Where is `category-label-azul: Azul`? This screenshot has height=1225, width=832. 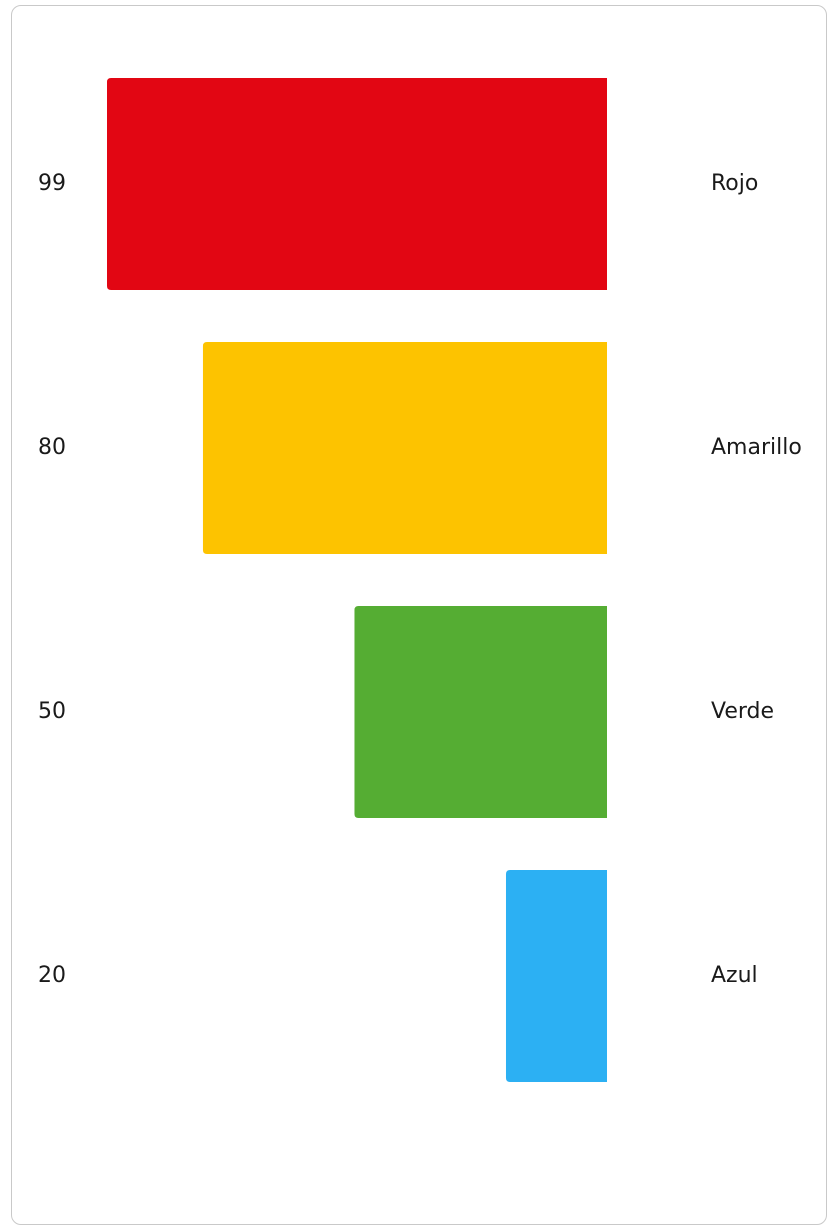
category-label-azul: Azul is located at coordinates (734, 975).